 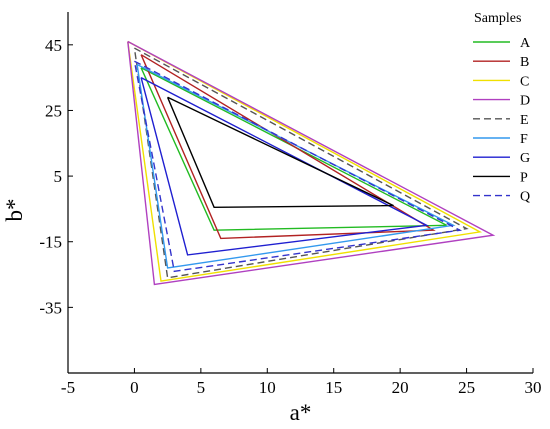 I want to click on x-axis-title: a*, so click(x=301, y=412).